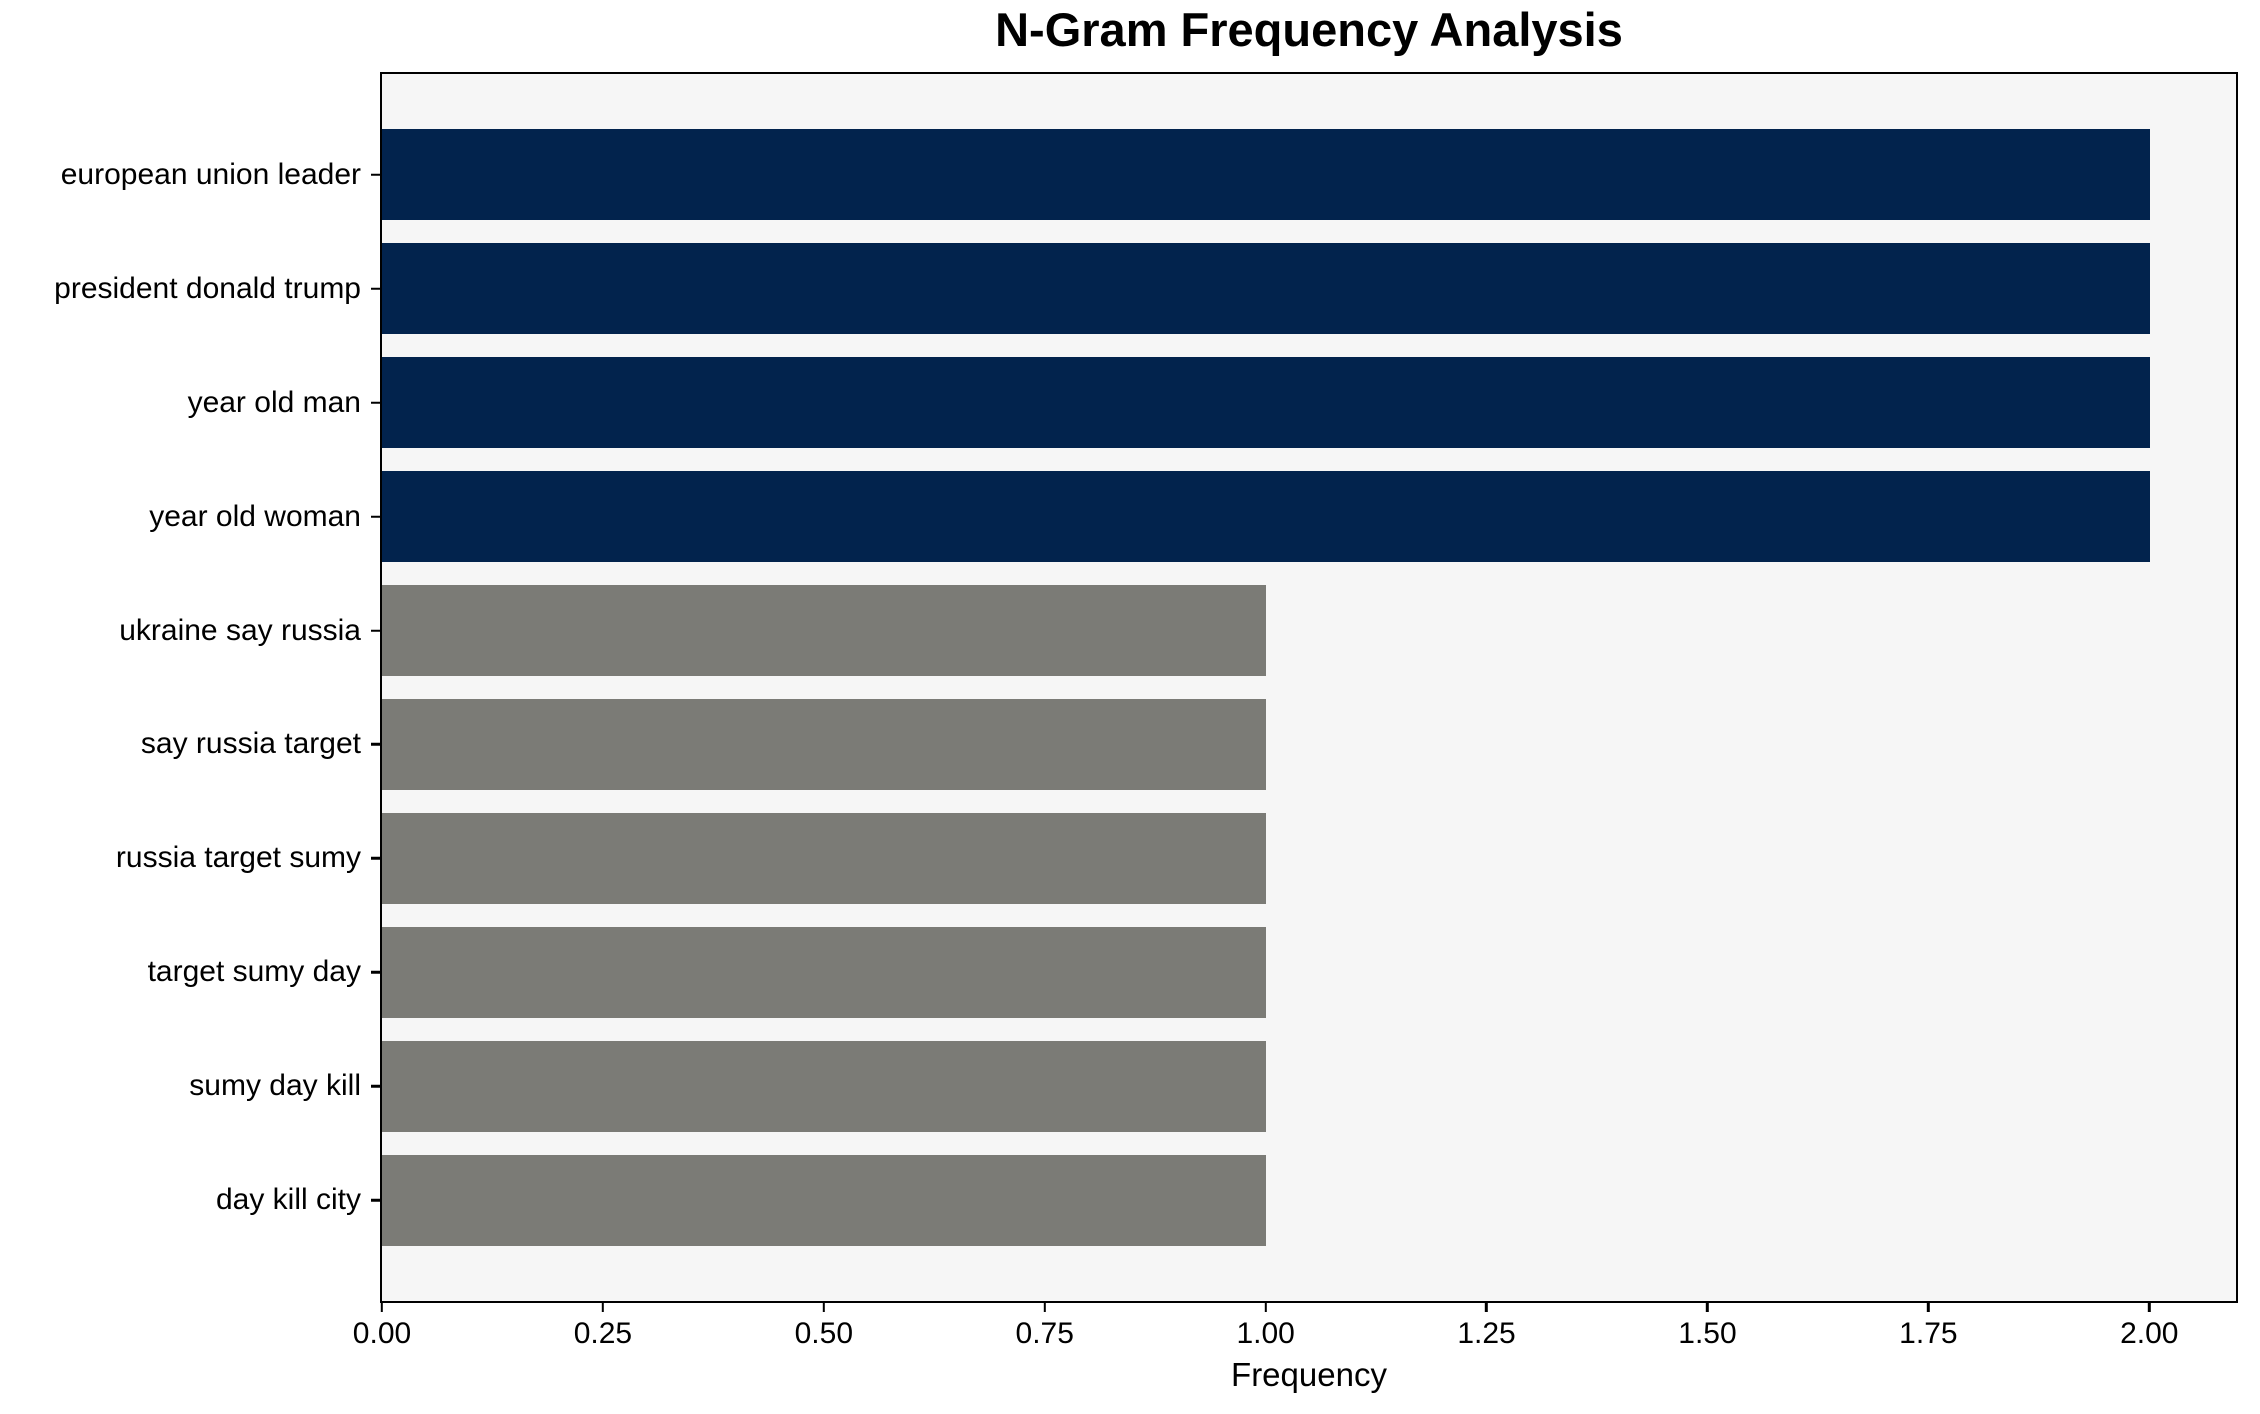  I want to click on bar-row: european union leader, so click(1148, 175).